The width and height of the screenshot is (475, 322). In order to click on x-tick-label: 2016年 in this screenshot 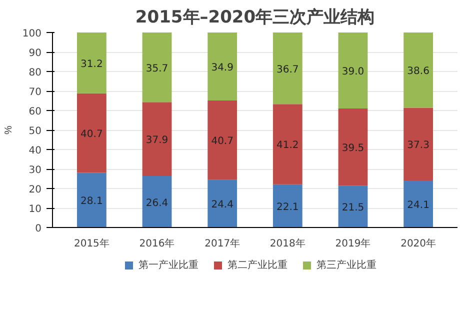, I will do `click(157, 244)`.